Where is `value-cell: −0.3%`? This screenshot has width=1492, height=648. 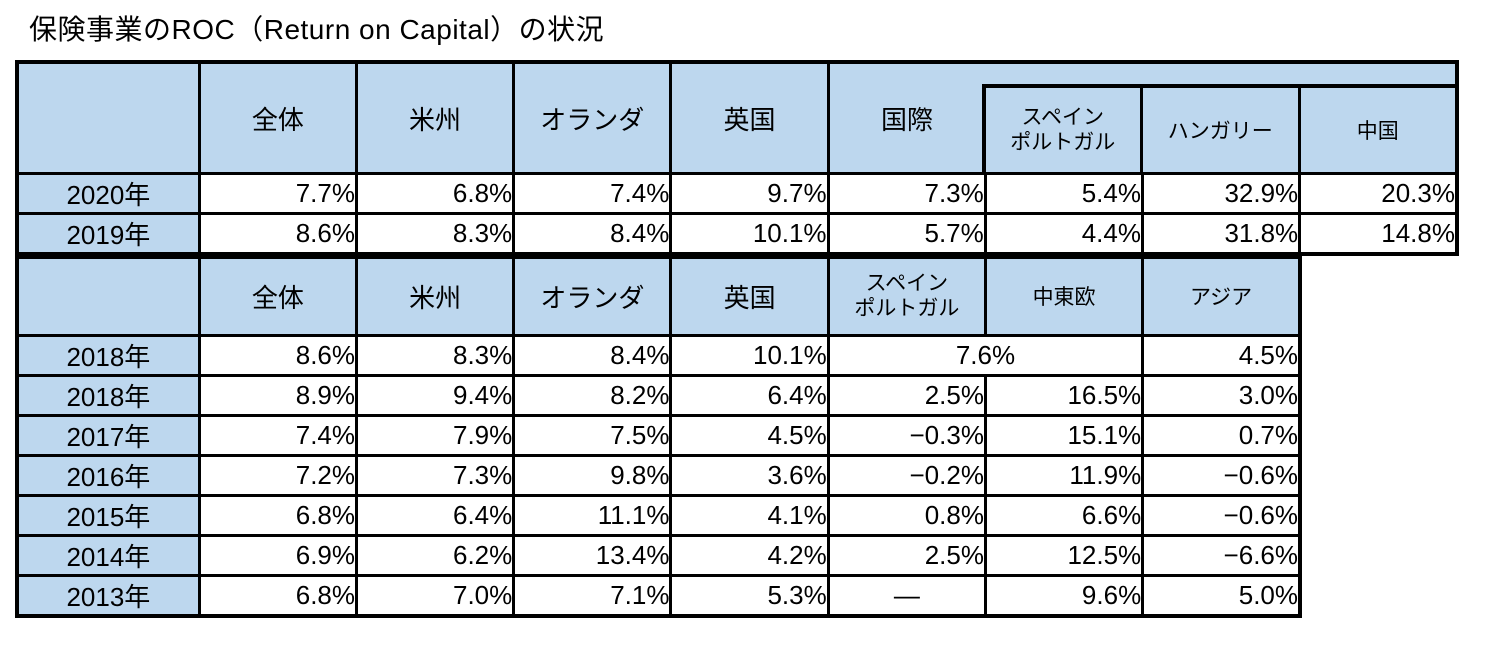
value-cell: −0.3% is located at coordinates (906, 435).